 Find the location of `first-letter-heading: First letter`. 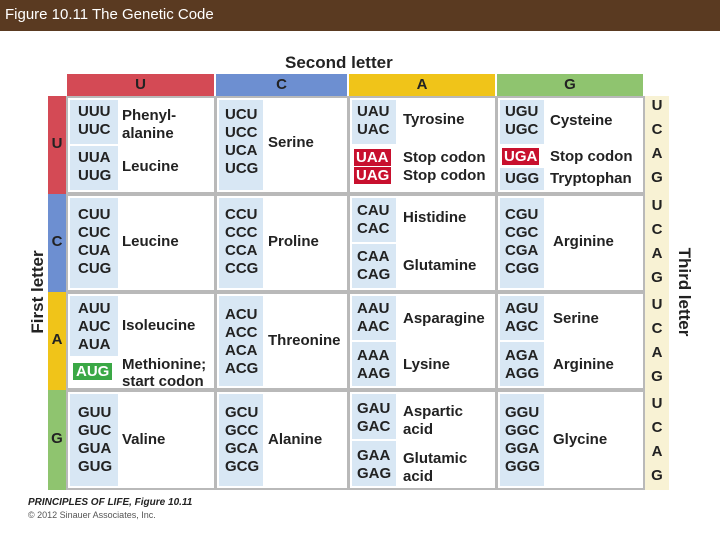

first-letter-heading: First letter is located at coordinates (37, 292).